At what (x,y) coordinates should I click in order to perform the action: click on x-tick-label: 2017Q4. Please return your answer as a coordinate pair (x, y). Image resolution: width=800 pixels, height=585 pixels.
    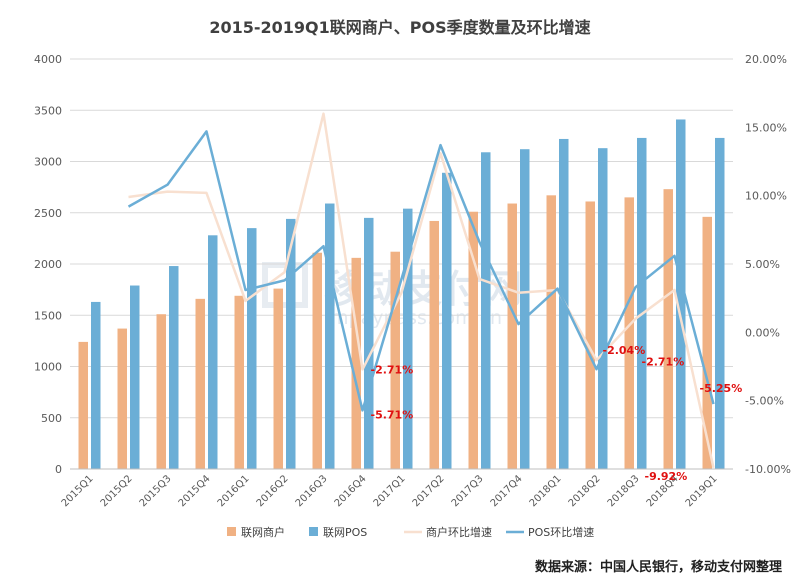
    Looking at the image, I should click on (507, 491).